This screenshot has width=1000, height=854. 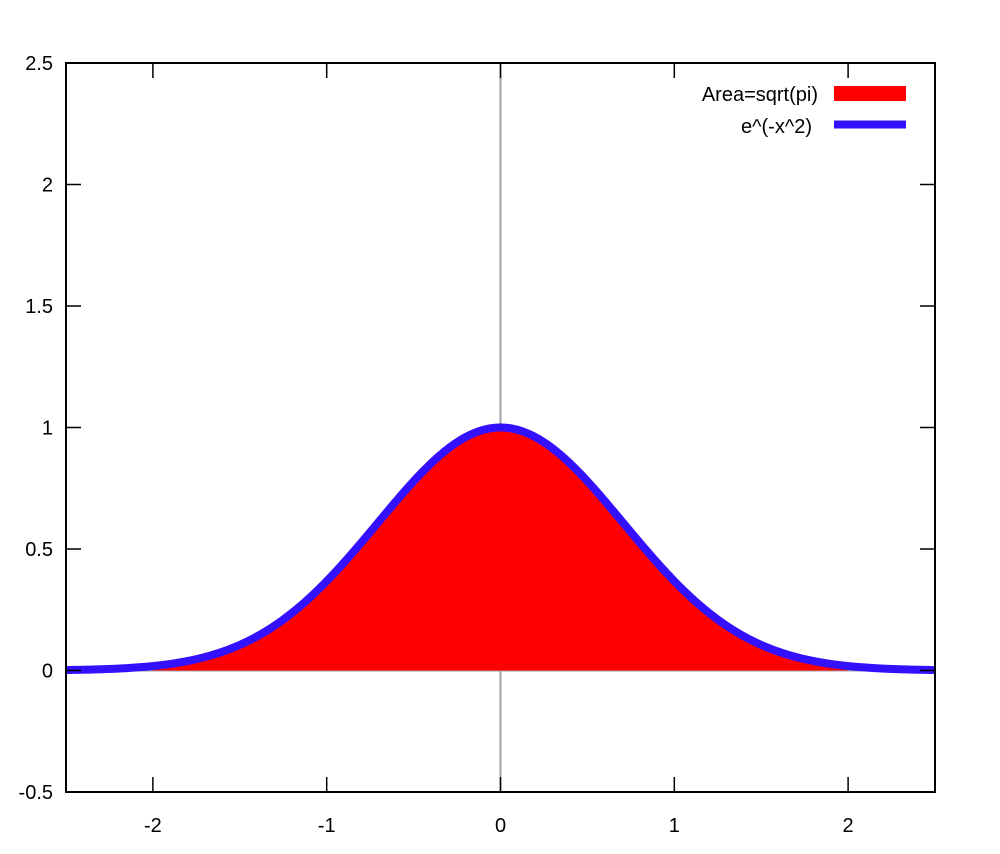 What do you see at coordinates (153, 826) in the screenshot?
I see `x-tick-label: -2` at bounding box center [153, 826].